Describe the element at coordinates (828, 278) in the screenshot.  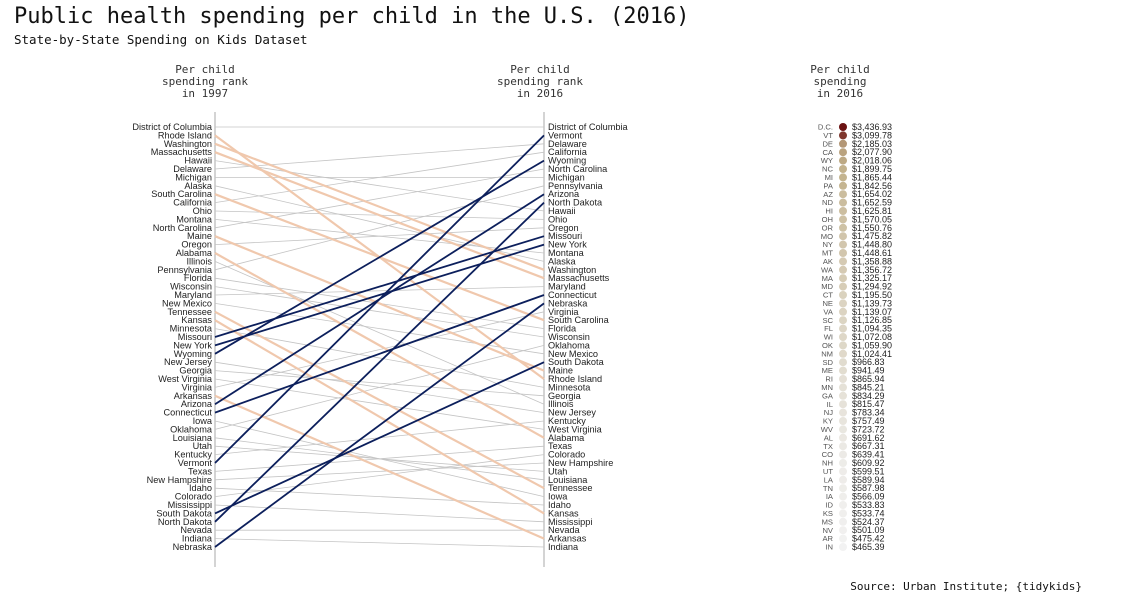
I see `spending-abbr-ma: MA` at that location.